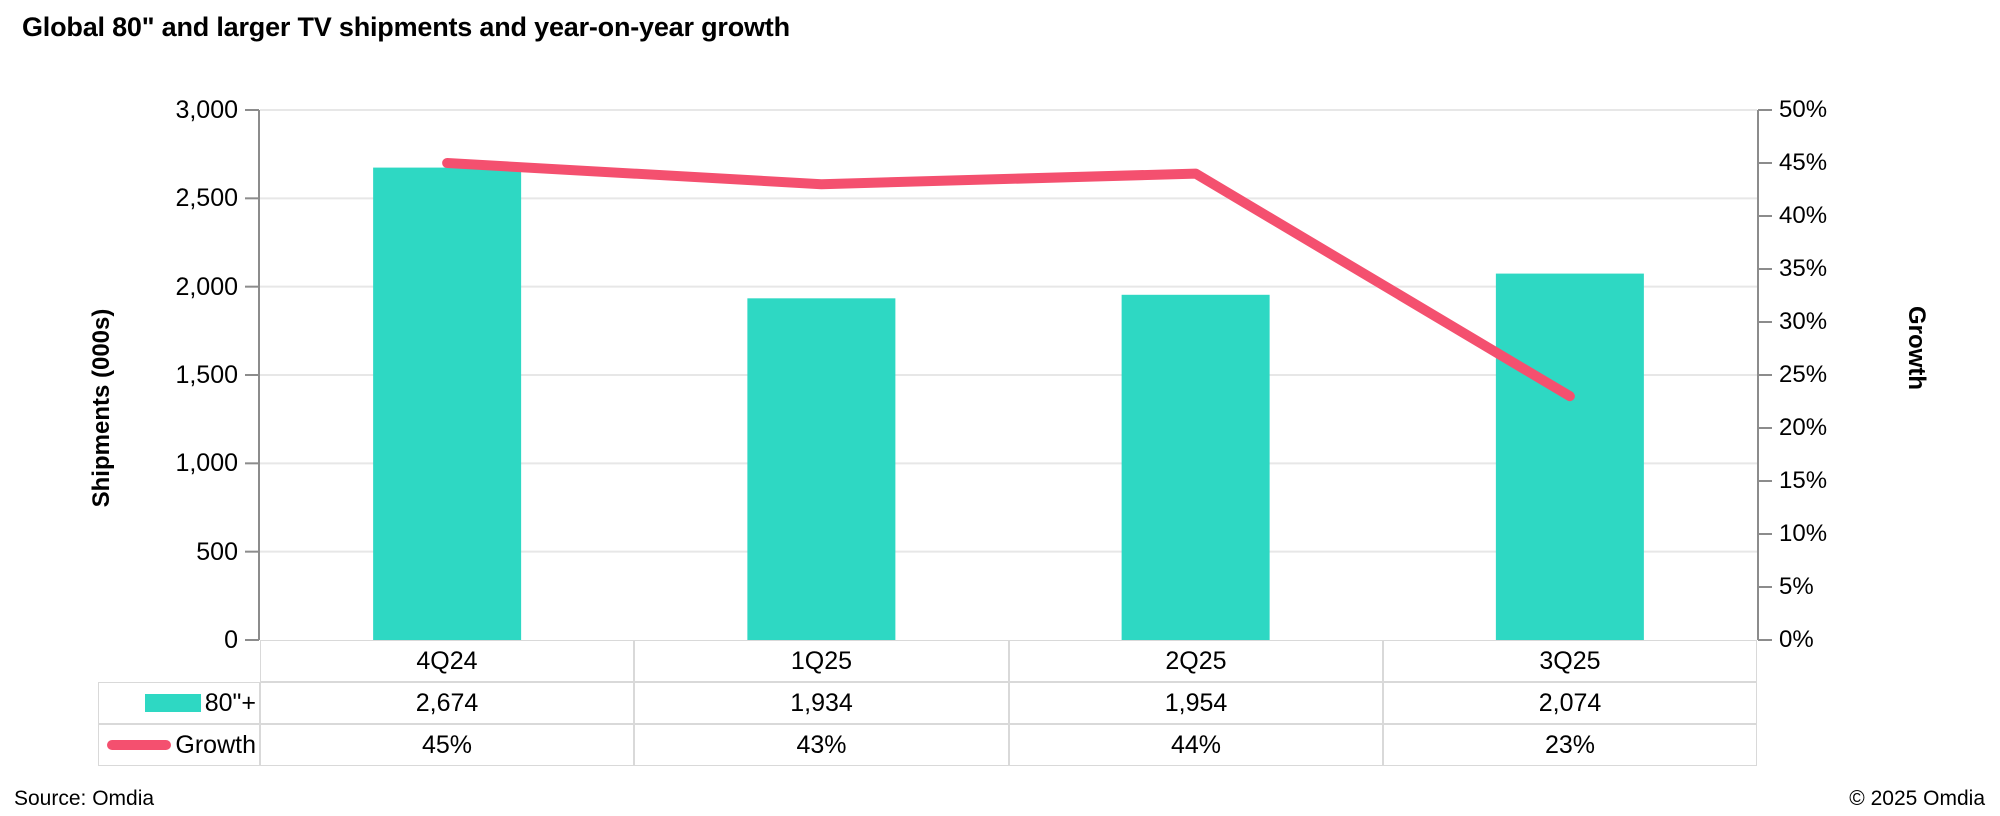 Image resolution: width=2000 pixels, height=816 pixels. Describe the element at coordinates (231, 640) in the screenshot. I see `left-tick-label-0: 0` at that location.